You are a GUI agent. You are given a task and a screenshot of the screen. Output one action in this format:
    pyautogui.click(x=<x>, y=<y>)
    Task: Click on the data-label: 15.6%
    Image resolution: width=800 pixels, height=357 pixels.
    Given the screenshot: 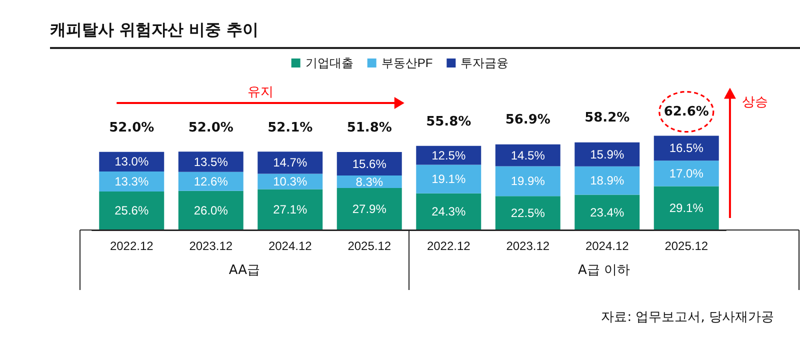 What is the action you would take?
    pyautogui.click(x=369, y=163)
    